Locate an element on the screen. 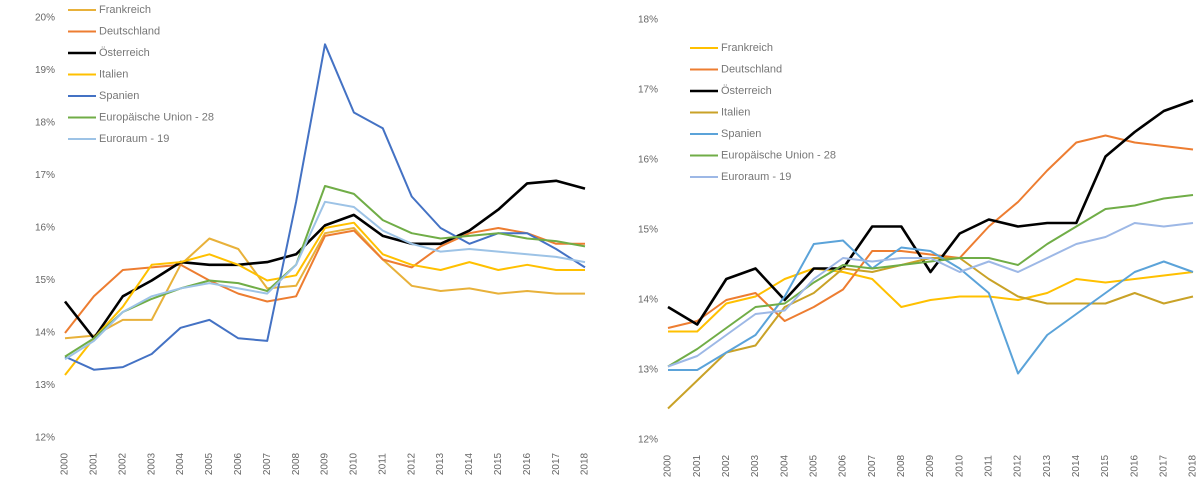 The width and height of the screenshot is (1202, 486). y-tick-label: 20% is located at coordinates (45, 18).